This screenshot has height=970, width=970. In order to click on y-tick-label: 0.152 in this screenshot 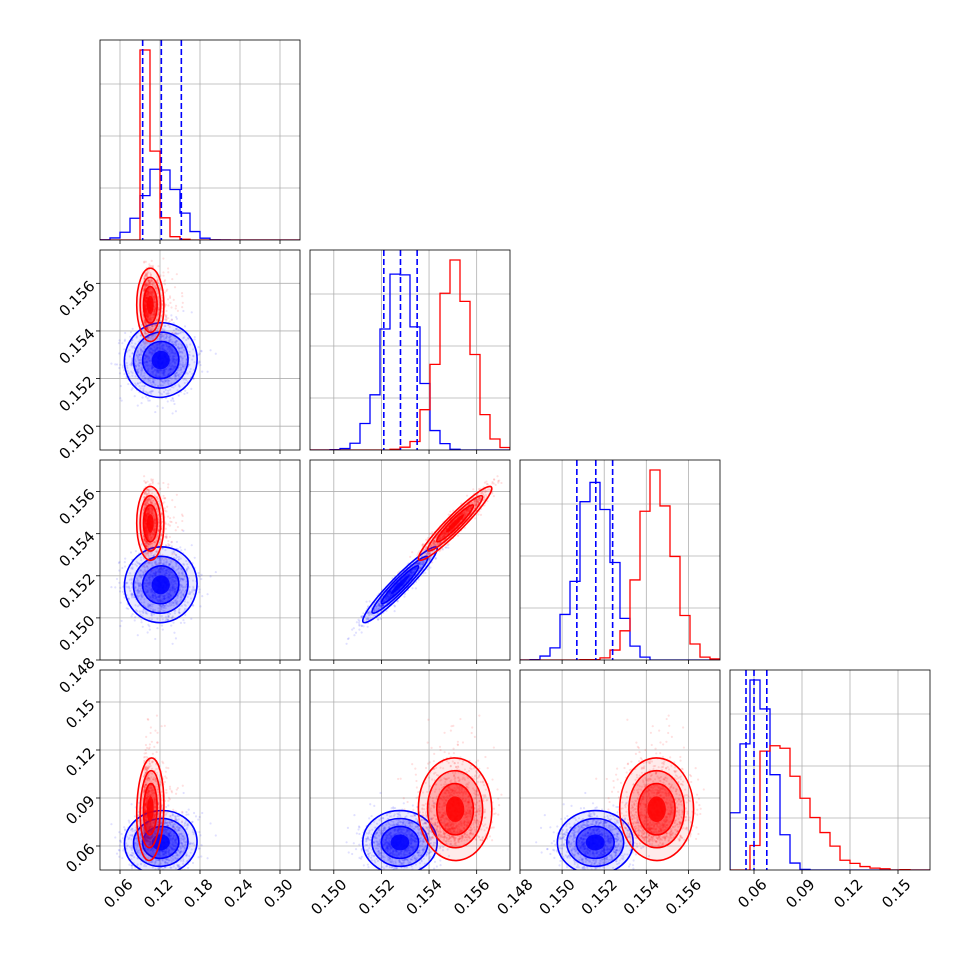, I will do `click(76, 591)`.